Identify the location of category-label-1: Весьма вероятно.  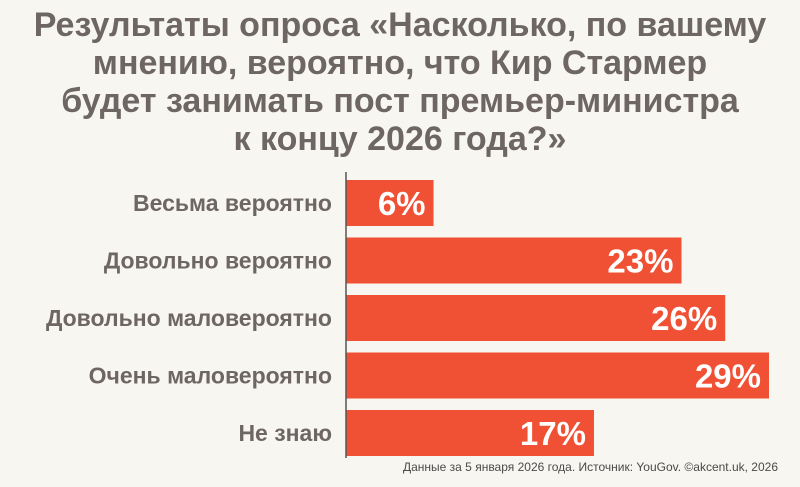
(232, 203).